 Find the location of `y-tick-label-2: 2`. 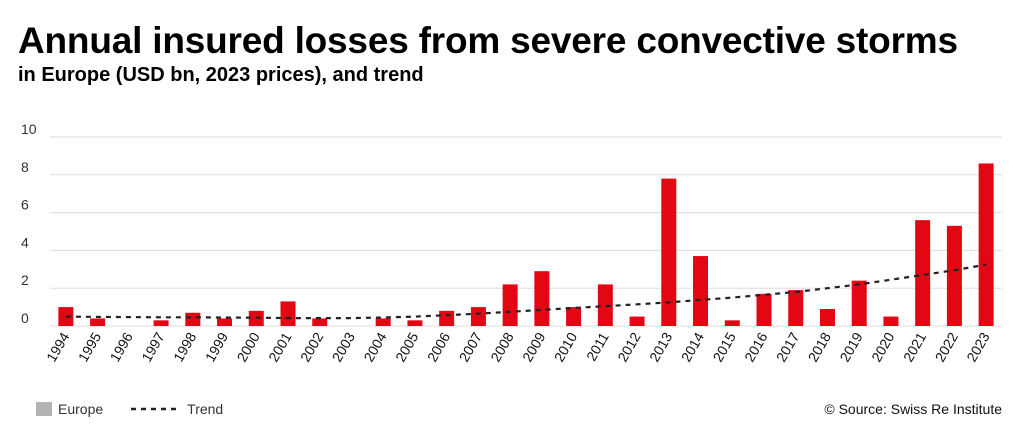

y-tick-label-2: 2 is located at coordinates (25, 280).